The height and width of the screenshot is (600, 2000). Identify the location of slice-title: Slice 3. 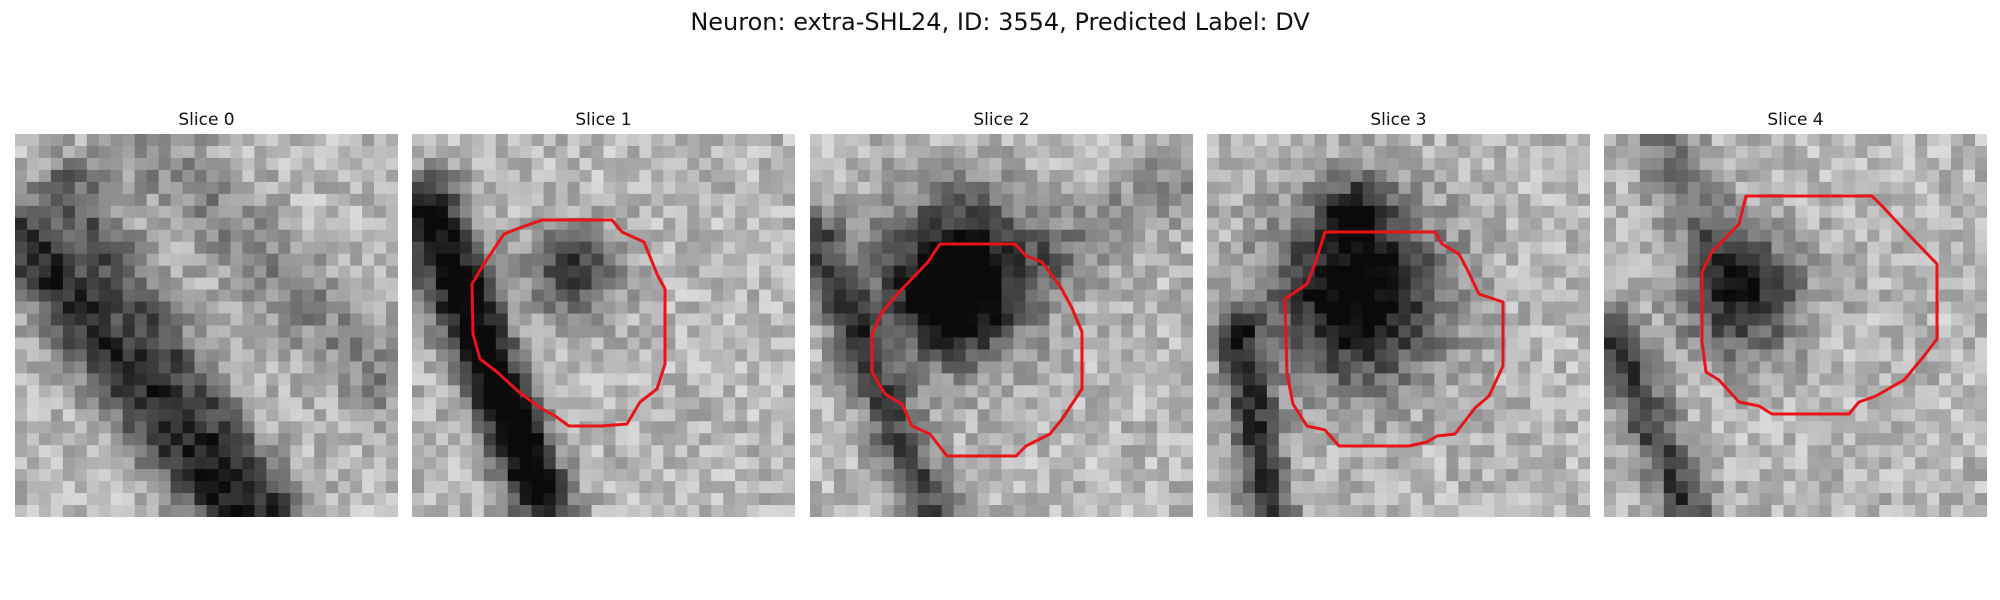
(1398, 120).